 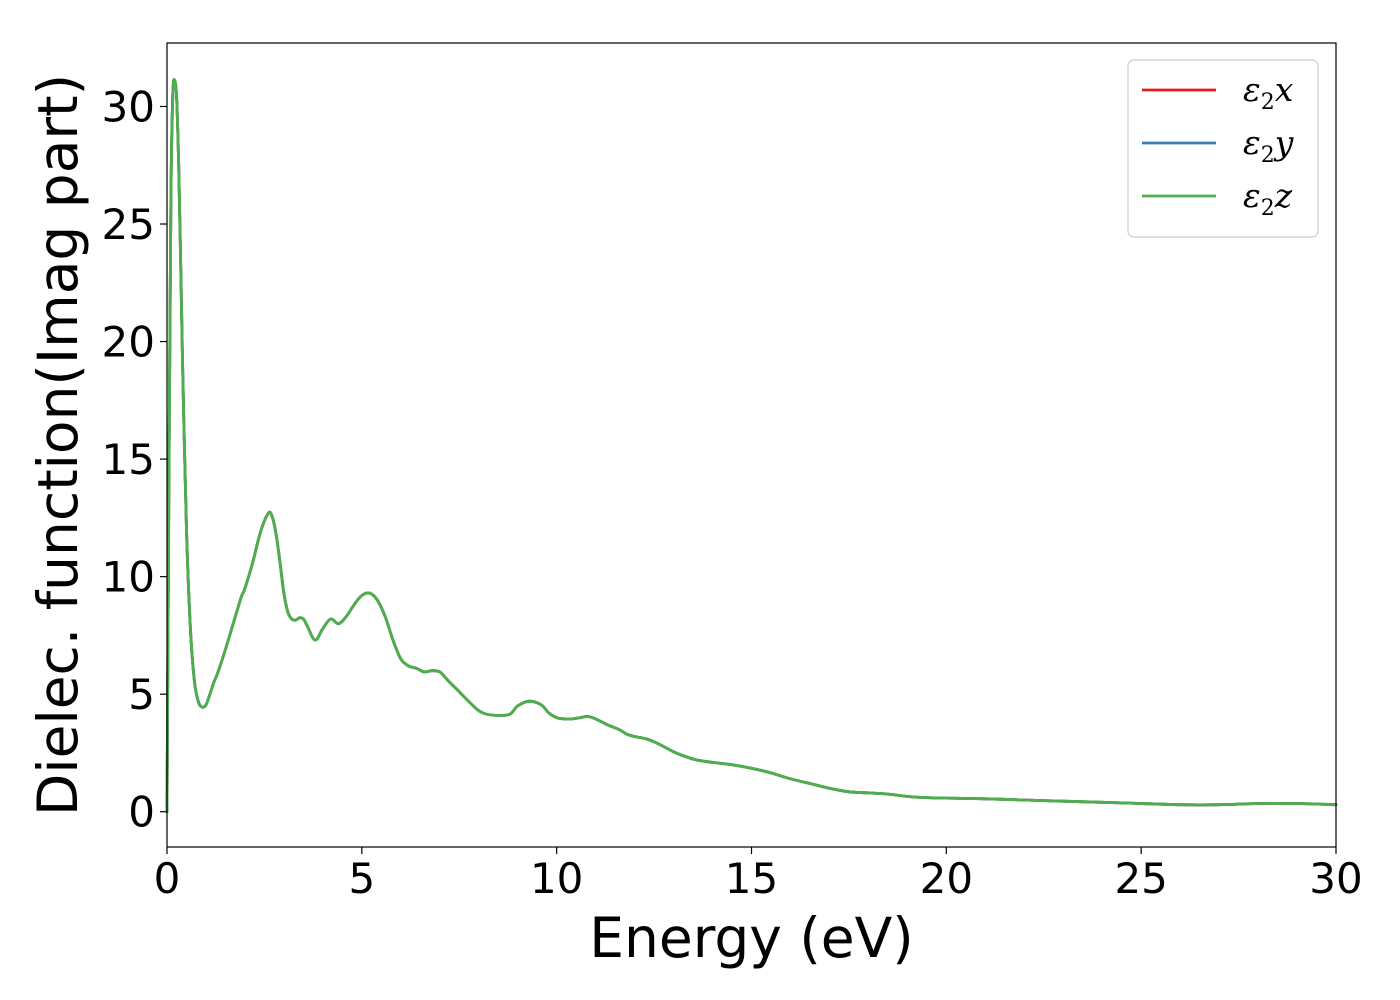 What do you see at coordinates (361, 878) in the screenshot?
I see `x-tick-label: 5` at bounding box center [361, 878].